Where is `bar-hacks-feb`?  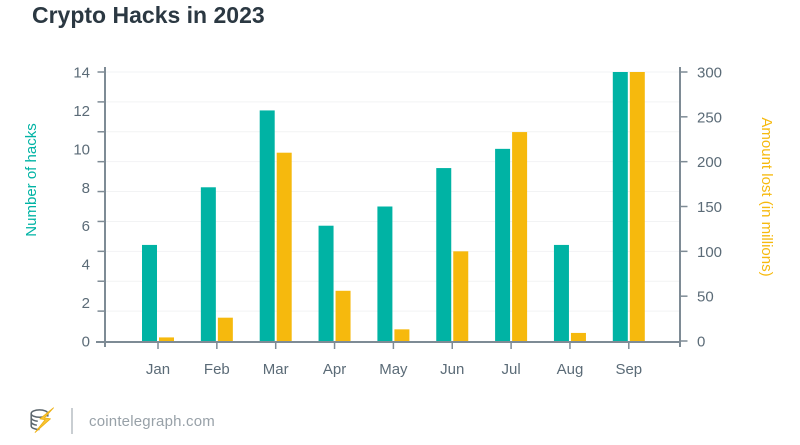 bar-hacks-feb is located at coordinates (208, 264).